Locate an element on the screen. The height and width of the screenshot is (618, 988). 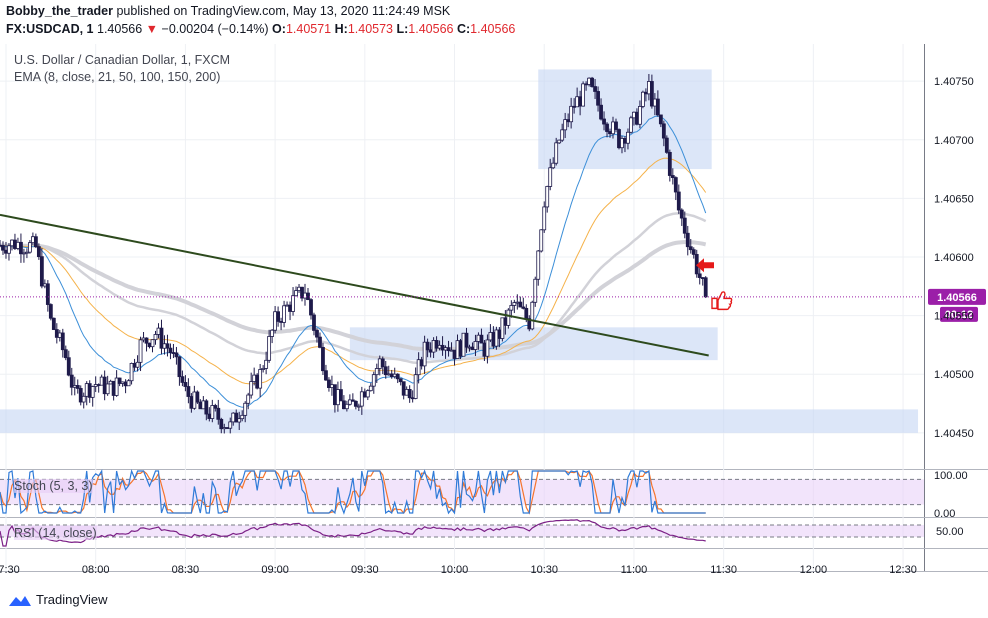
stoch-tick-label: 0.00 is located at coordinates (944, 514).